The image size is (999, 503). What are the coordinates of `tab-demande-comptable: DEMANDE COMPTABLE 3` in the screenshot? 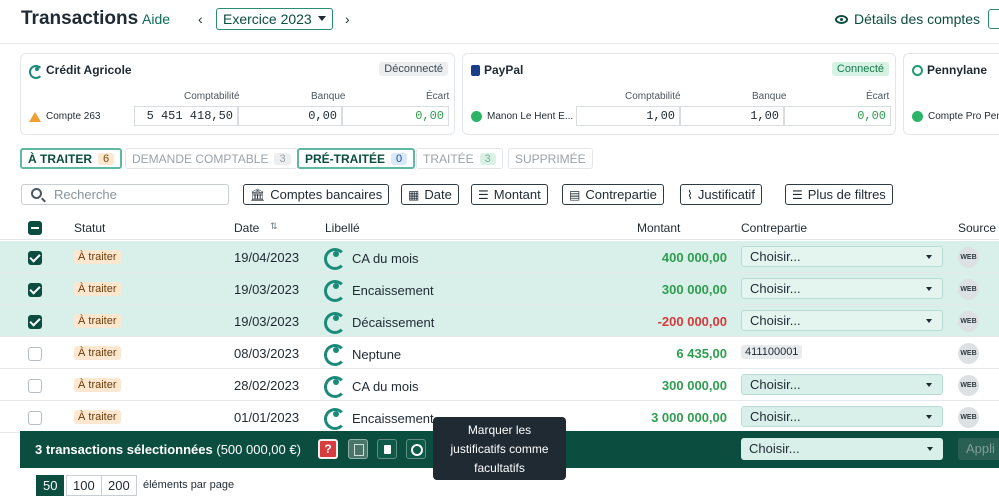 It's located at (211, 158).